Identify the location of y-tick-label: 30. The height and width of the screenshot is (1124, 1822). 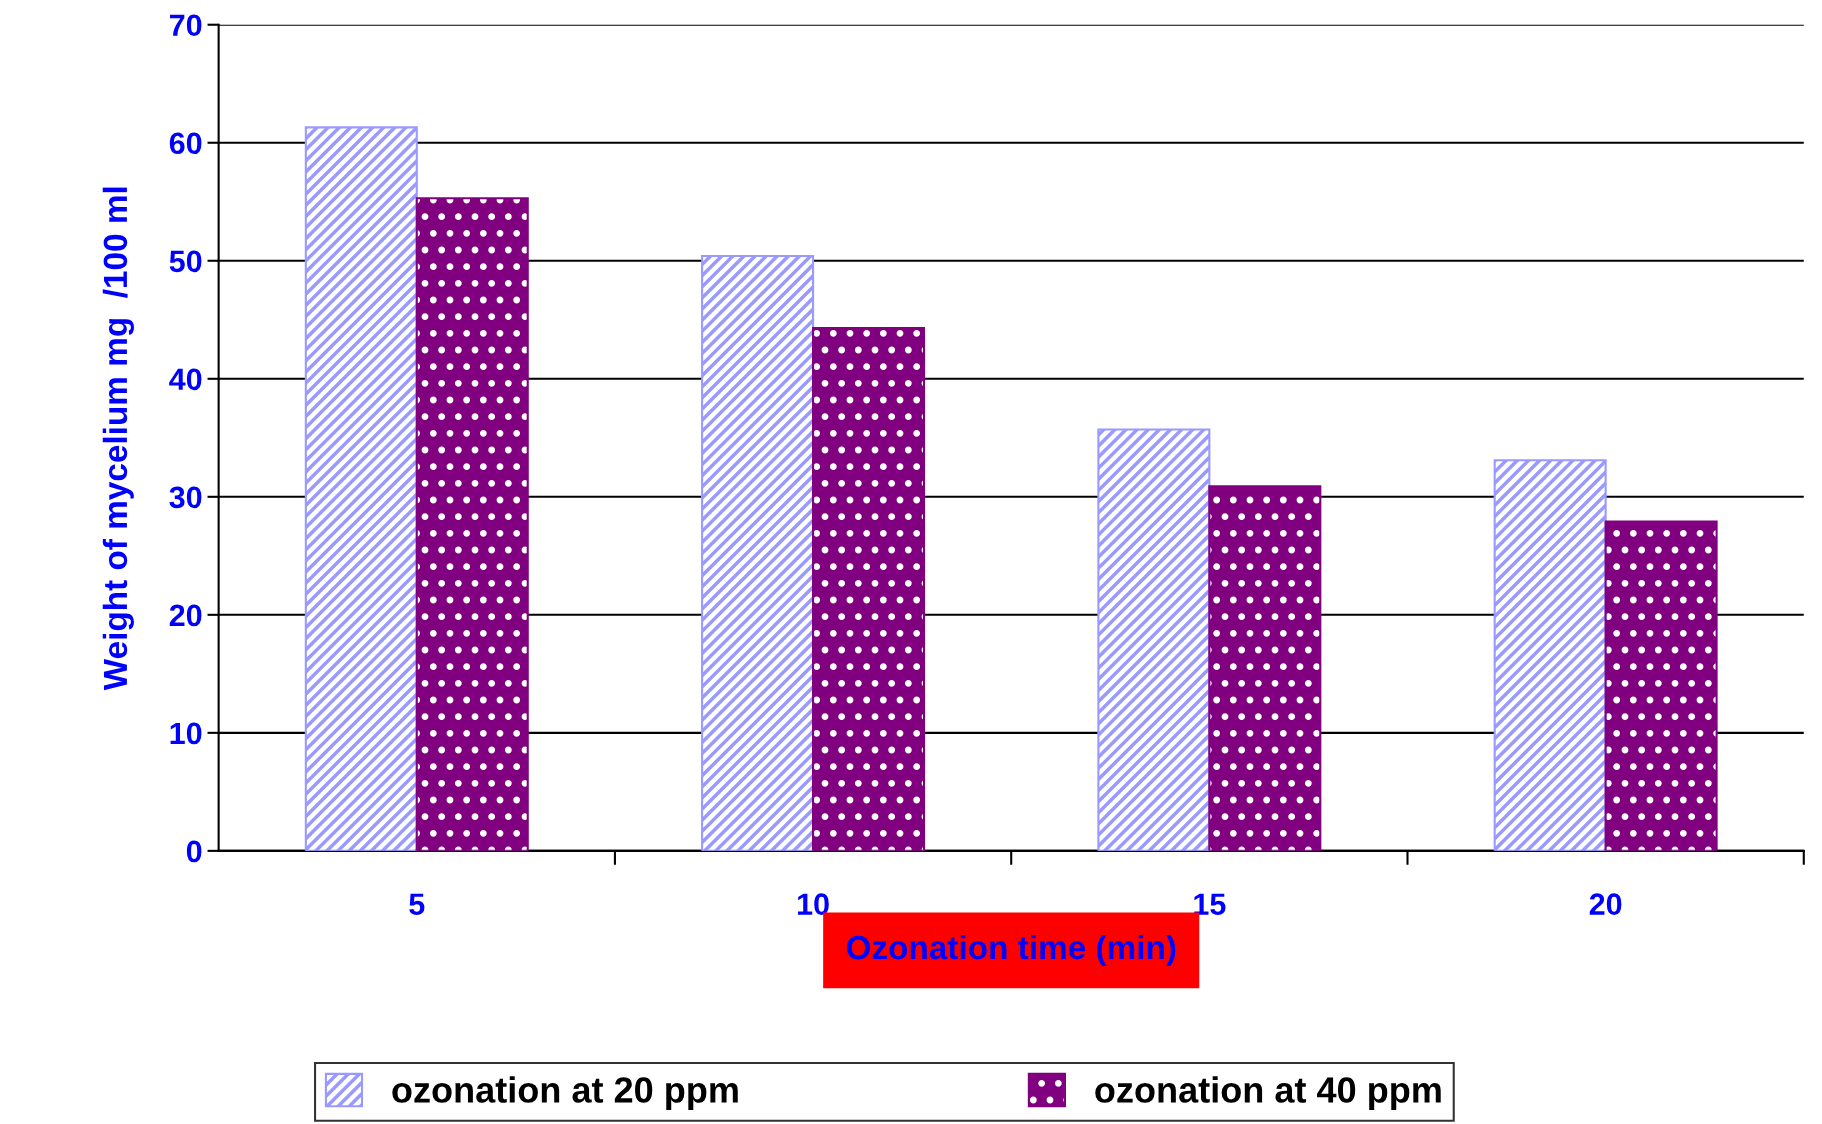
(185, 497).